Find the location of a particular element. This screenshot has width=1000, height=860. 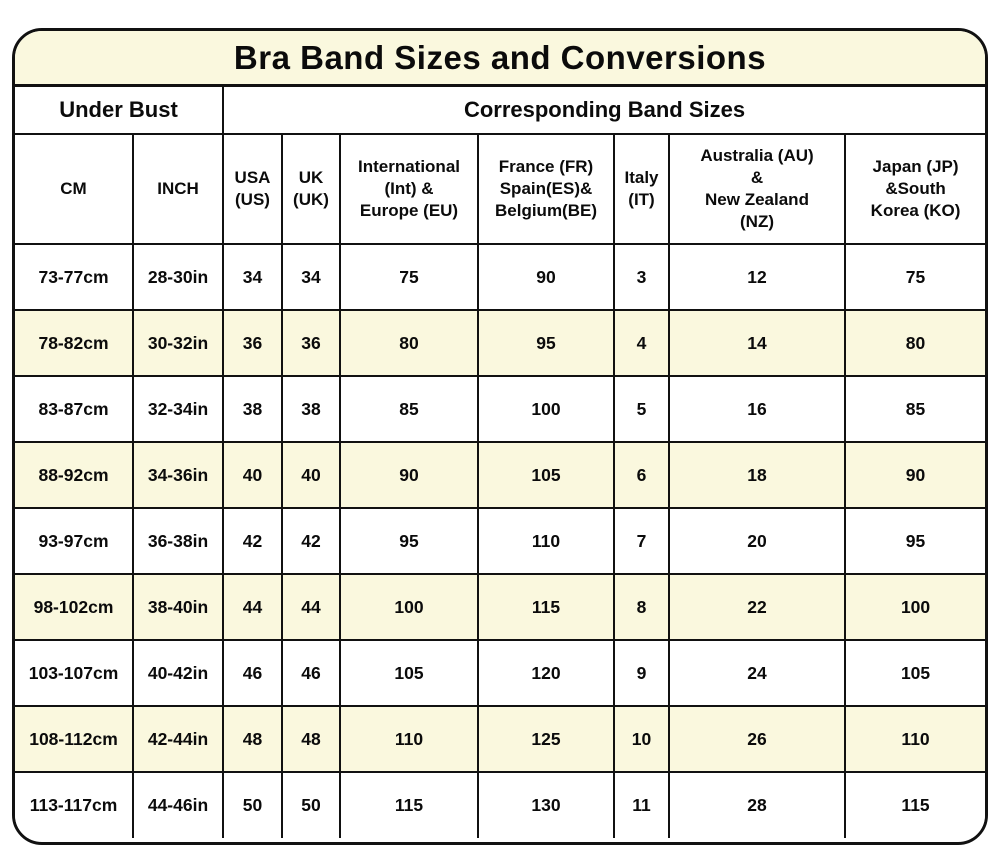

group-header-corresponding-band-sizes: Corresponding Band Sizes is located at coordinates (603, 110).